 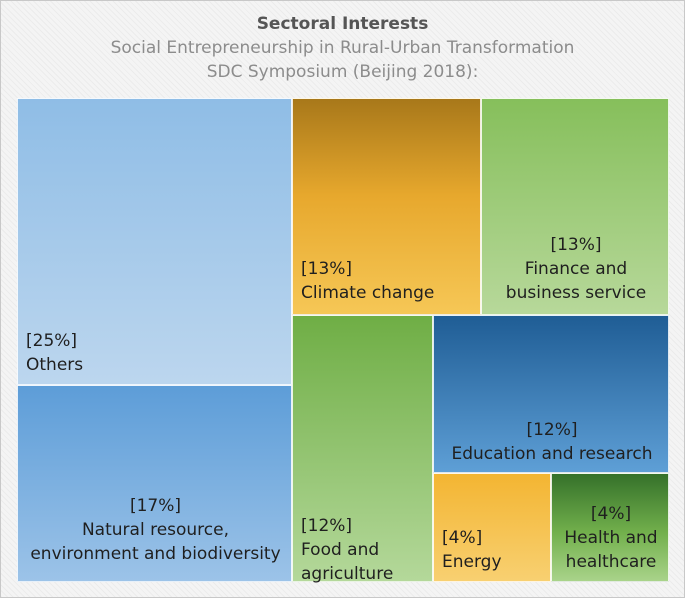 What do you see at coordinates (552, 442) in the screenshot?
I see `data-label-education-and-research: [12%] Education and research` at bounding box center [552, 442].